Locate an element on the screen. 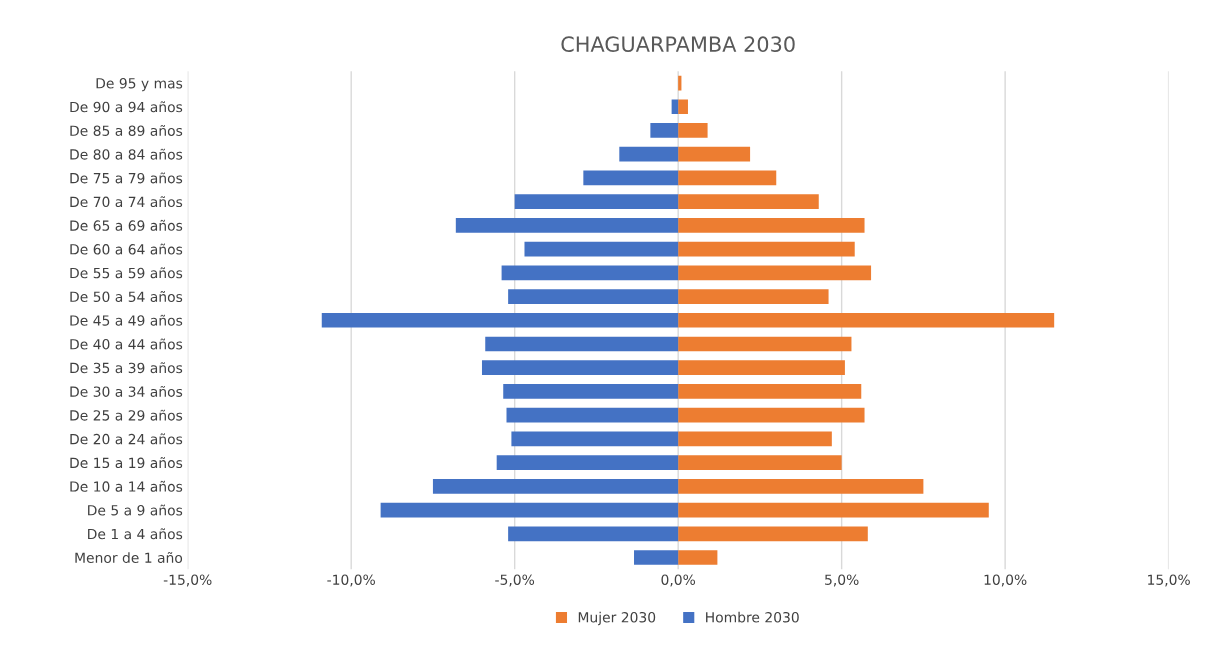 This screenshot has width=1211, height=647. y-tick-label: De 75 a 79 años is located at coordinates (126, 178).